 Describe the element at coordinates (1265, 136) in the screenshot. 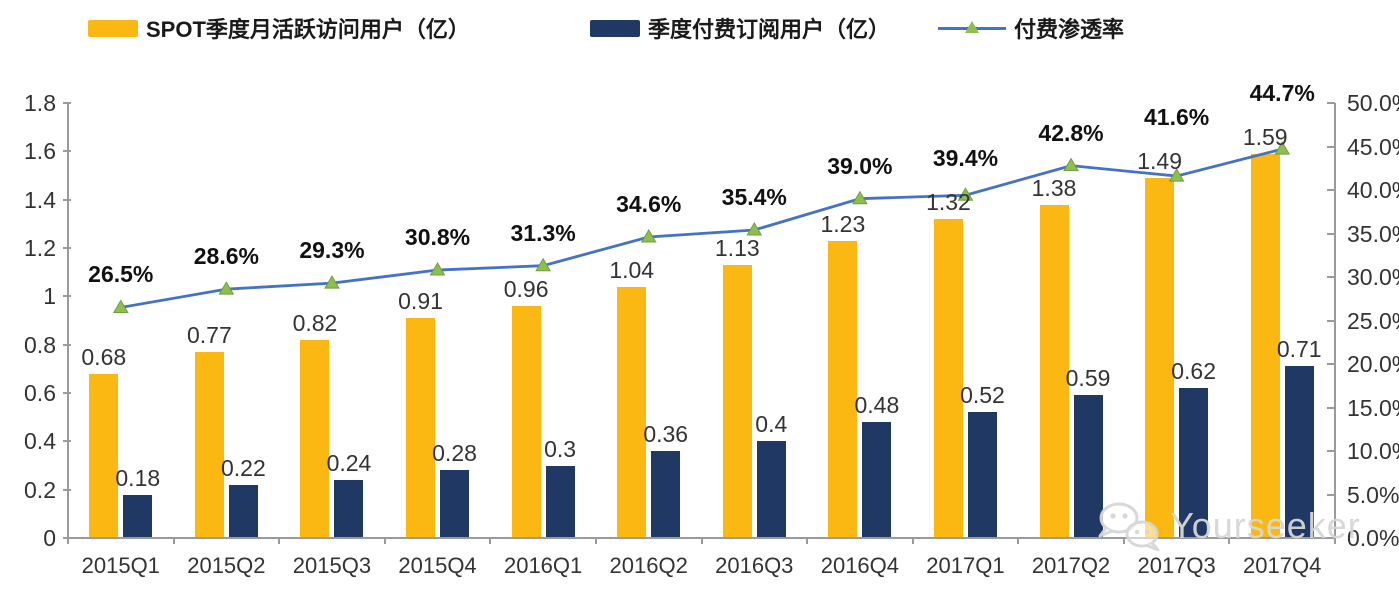

I see `mau-value-label: 1.59` at that location.